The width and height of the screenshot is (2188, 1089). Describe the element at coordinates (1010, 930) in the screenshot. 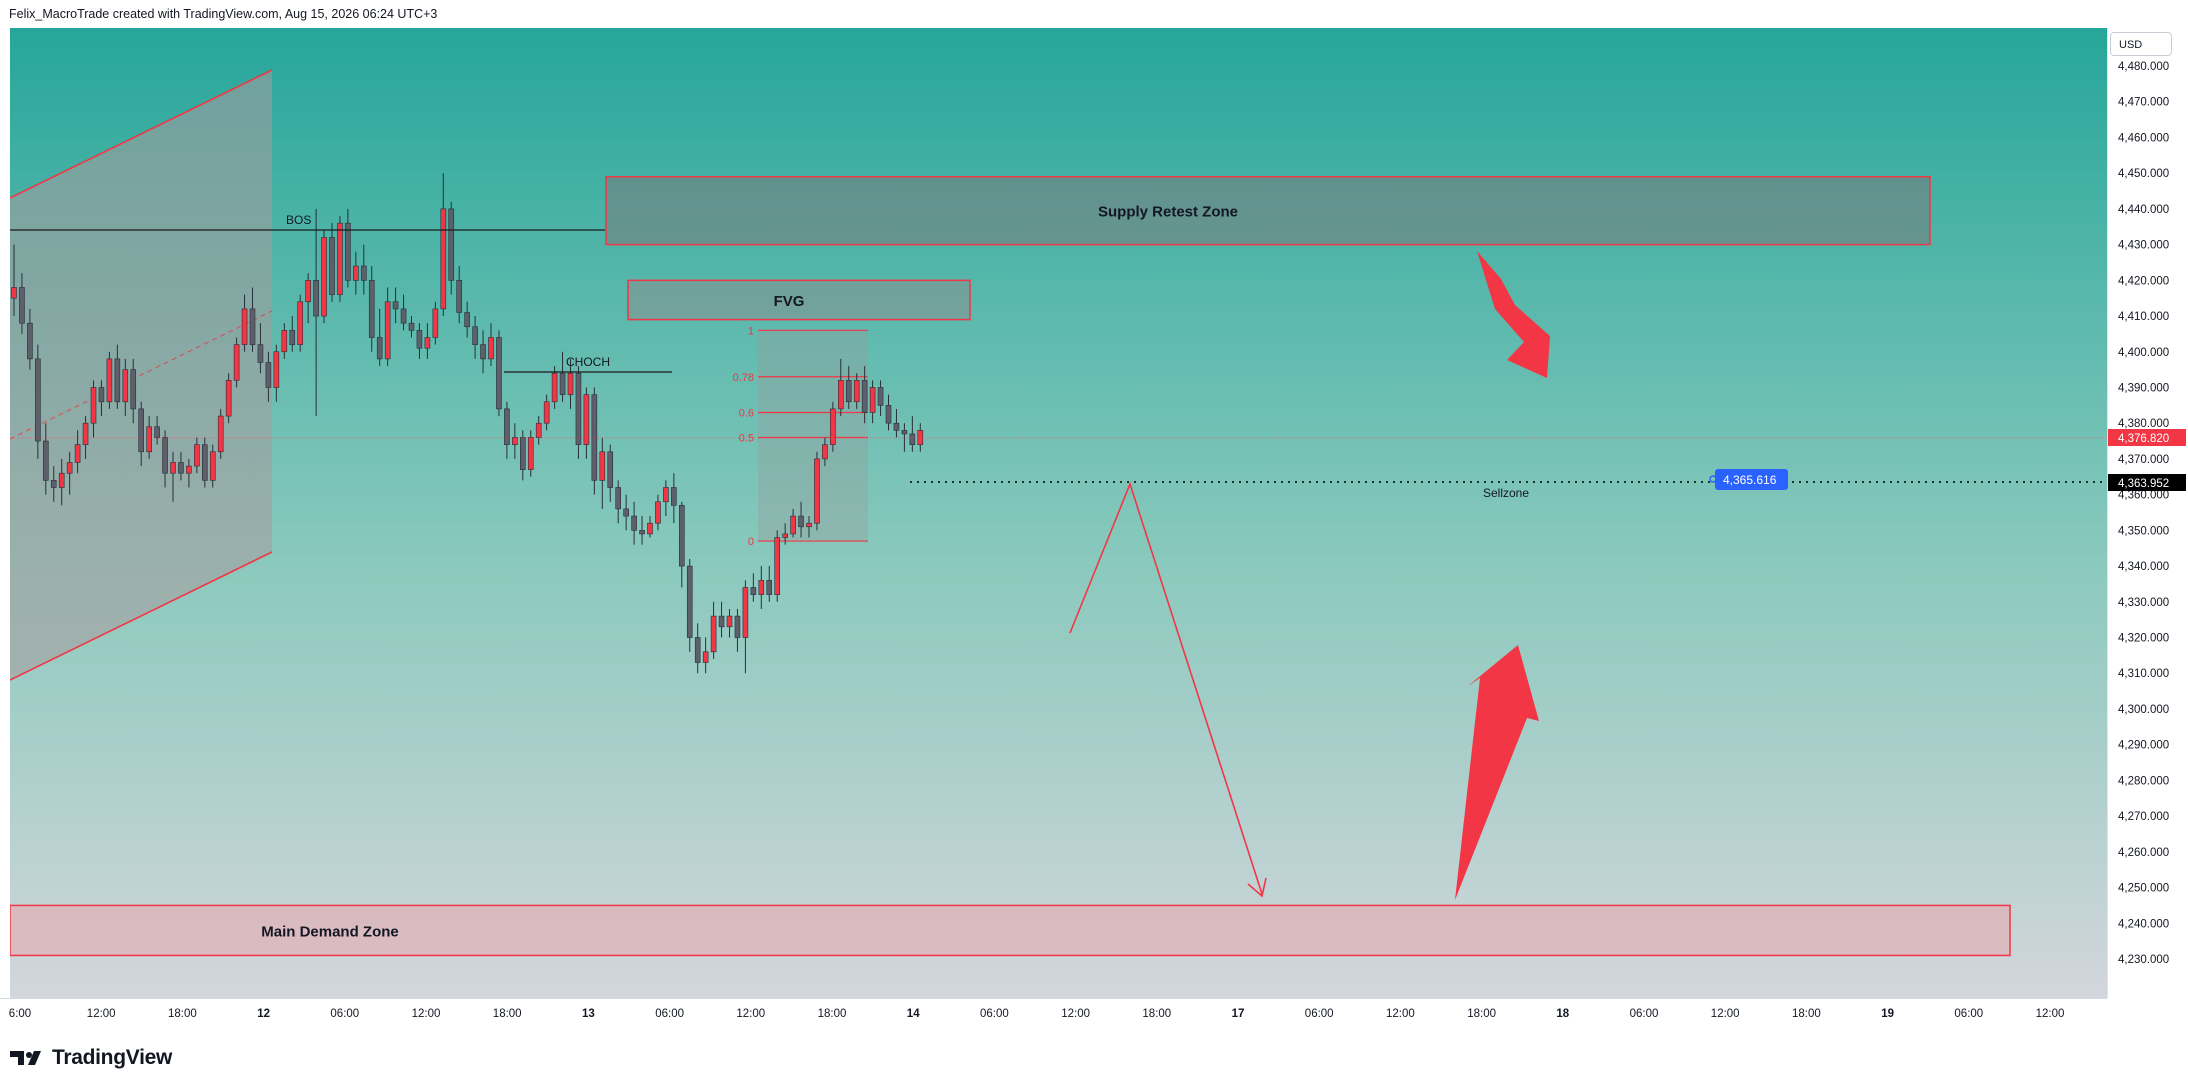

I see `main-demand-zone` at that location.